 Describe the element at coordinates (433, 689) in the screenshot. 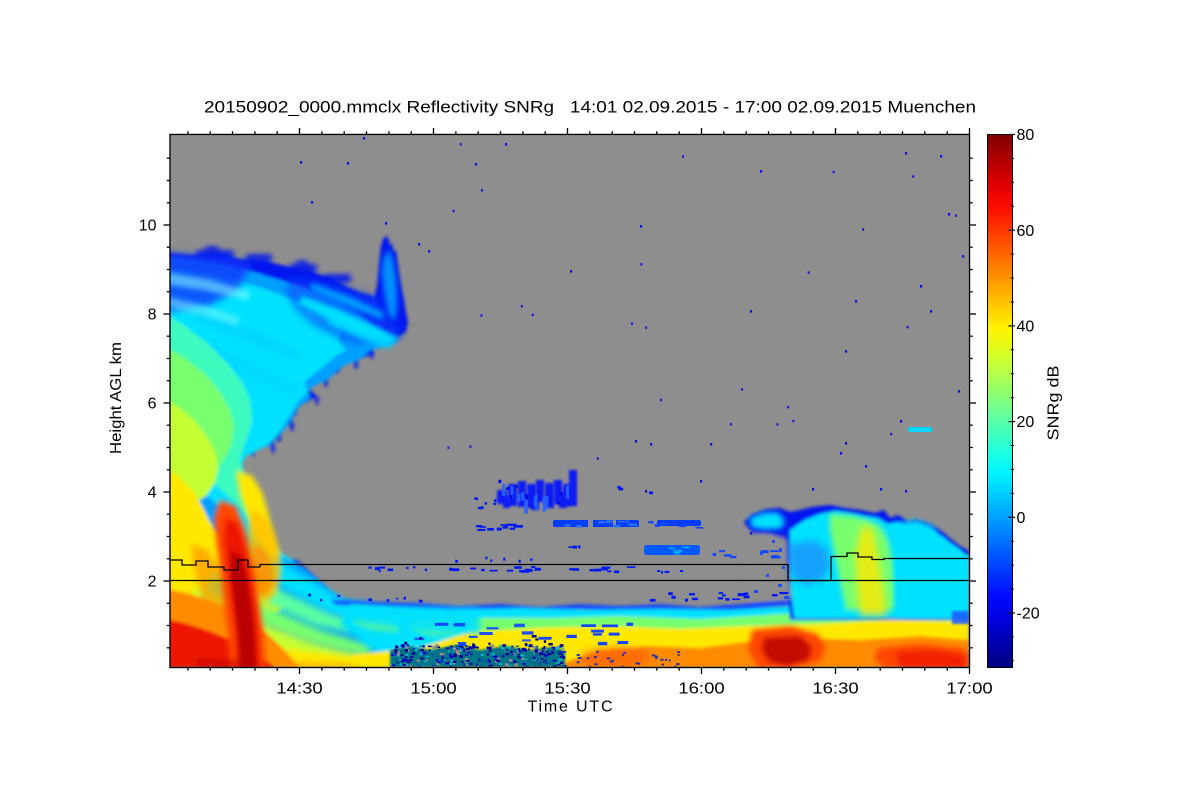

I see `svg-text: 15:00` at that location.